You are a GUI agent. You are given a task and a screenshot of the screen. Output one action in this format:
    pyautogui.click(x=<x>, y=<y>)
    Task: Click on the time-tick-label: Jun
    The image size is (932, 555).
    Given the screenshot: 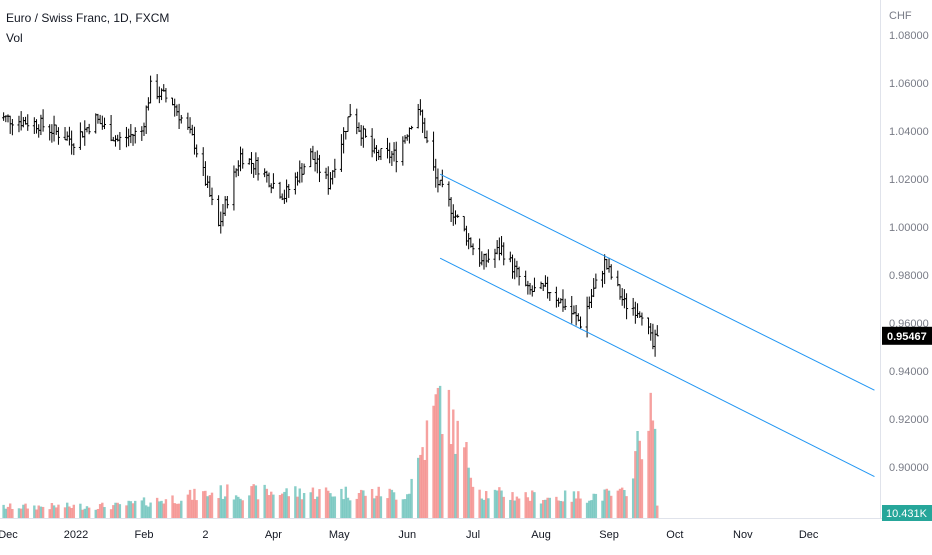 What is the action you would take?
    pyautogui.click(x=407, y=535)
    